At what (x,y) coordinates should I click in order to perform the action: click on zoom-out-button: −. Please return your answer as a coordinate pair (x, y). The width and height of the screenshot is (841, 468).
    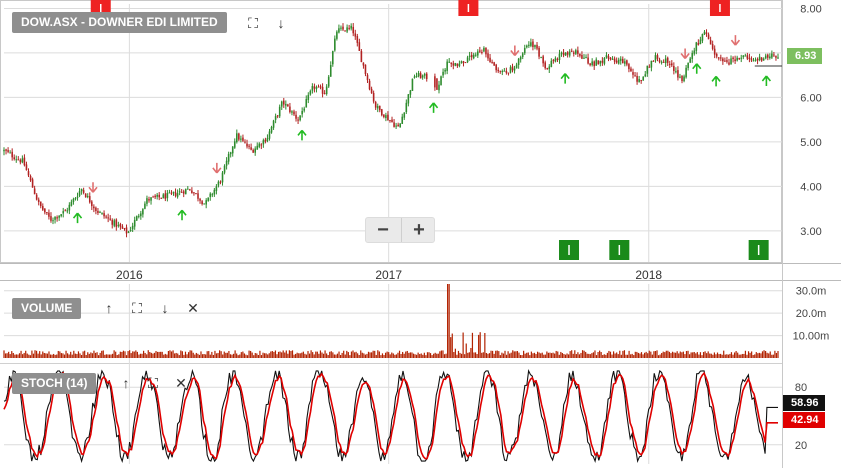
    Looking at the image, I should click on (383, 230).